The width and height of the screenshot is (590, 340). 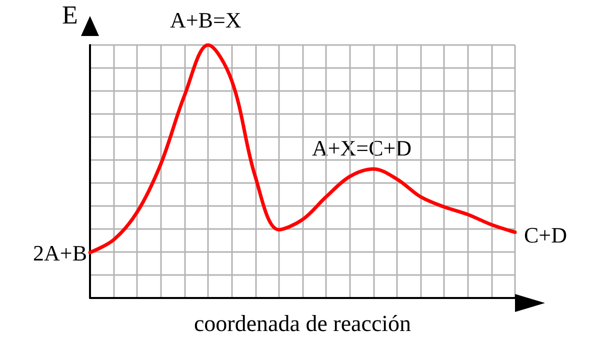 What do you see at coordinates (60, 253) in the screenshot?
I see `text: 2A+B` at bounding box center [60, 253].